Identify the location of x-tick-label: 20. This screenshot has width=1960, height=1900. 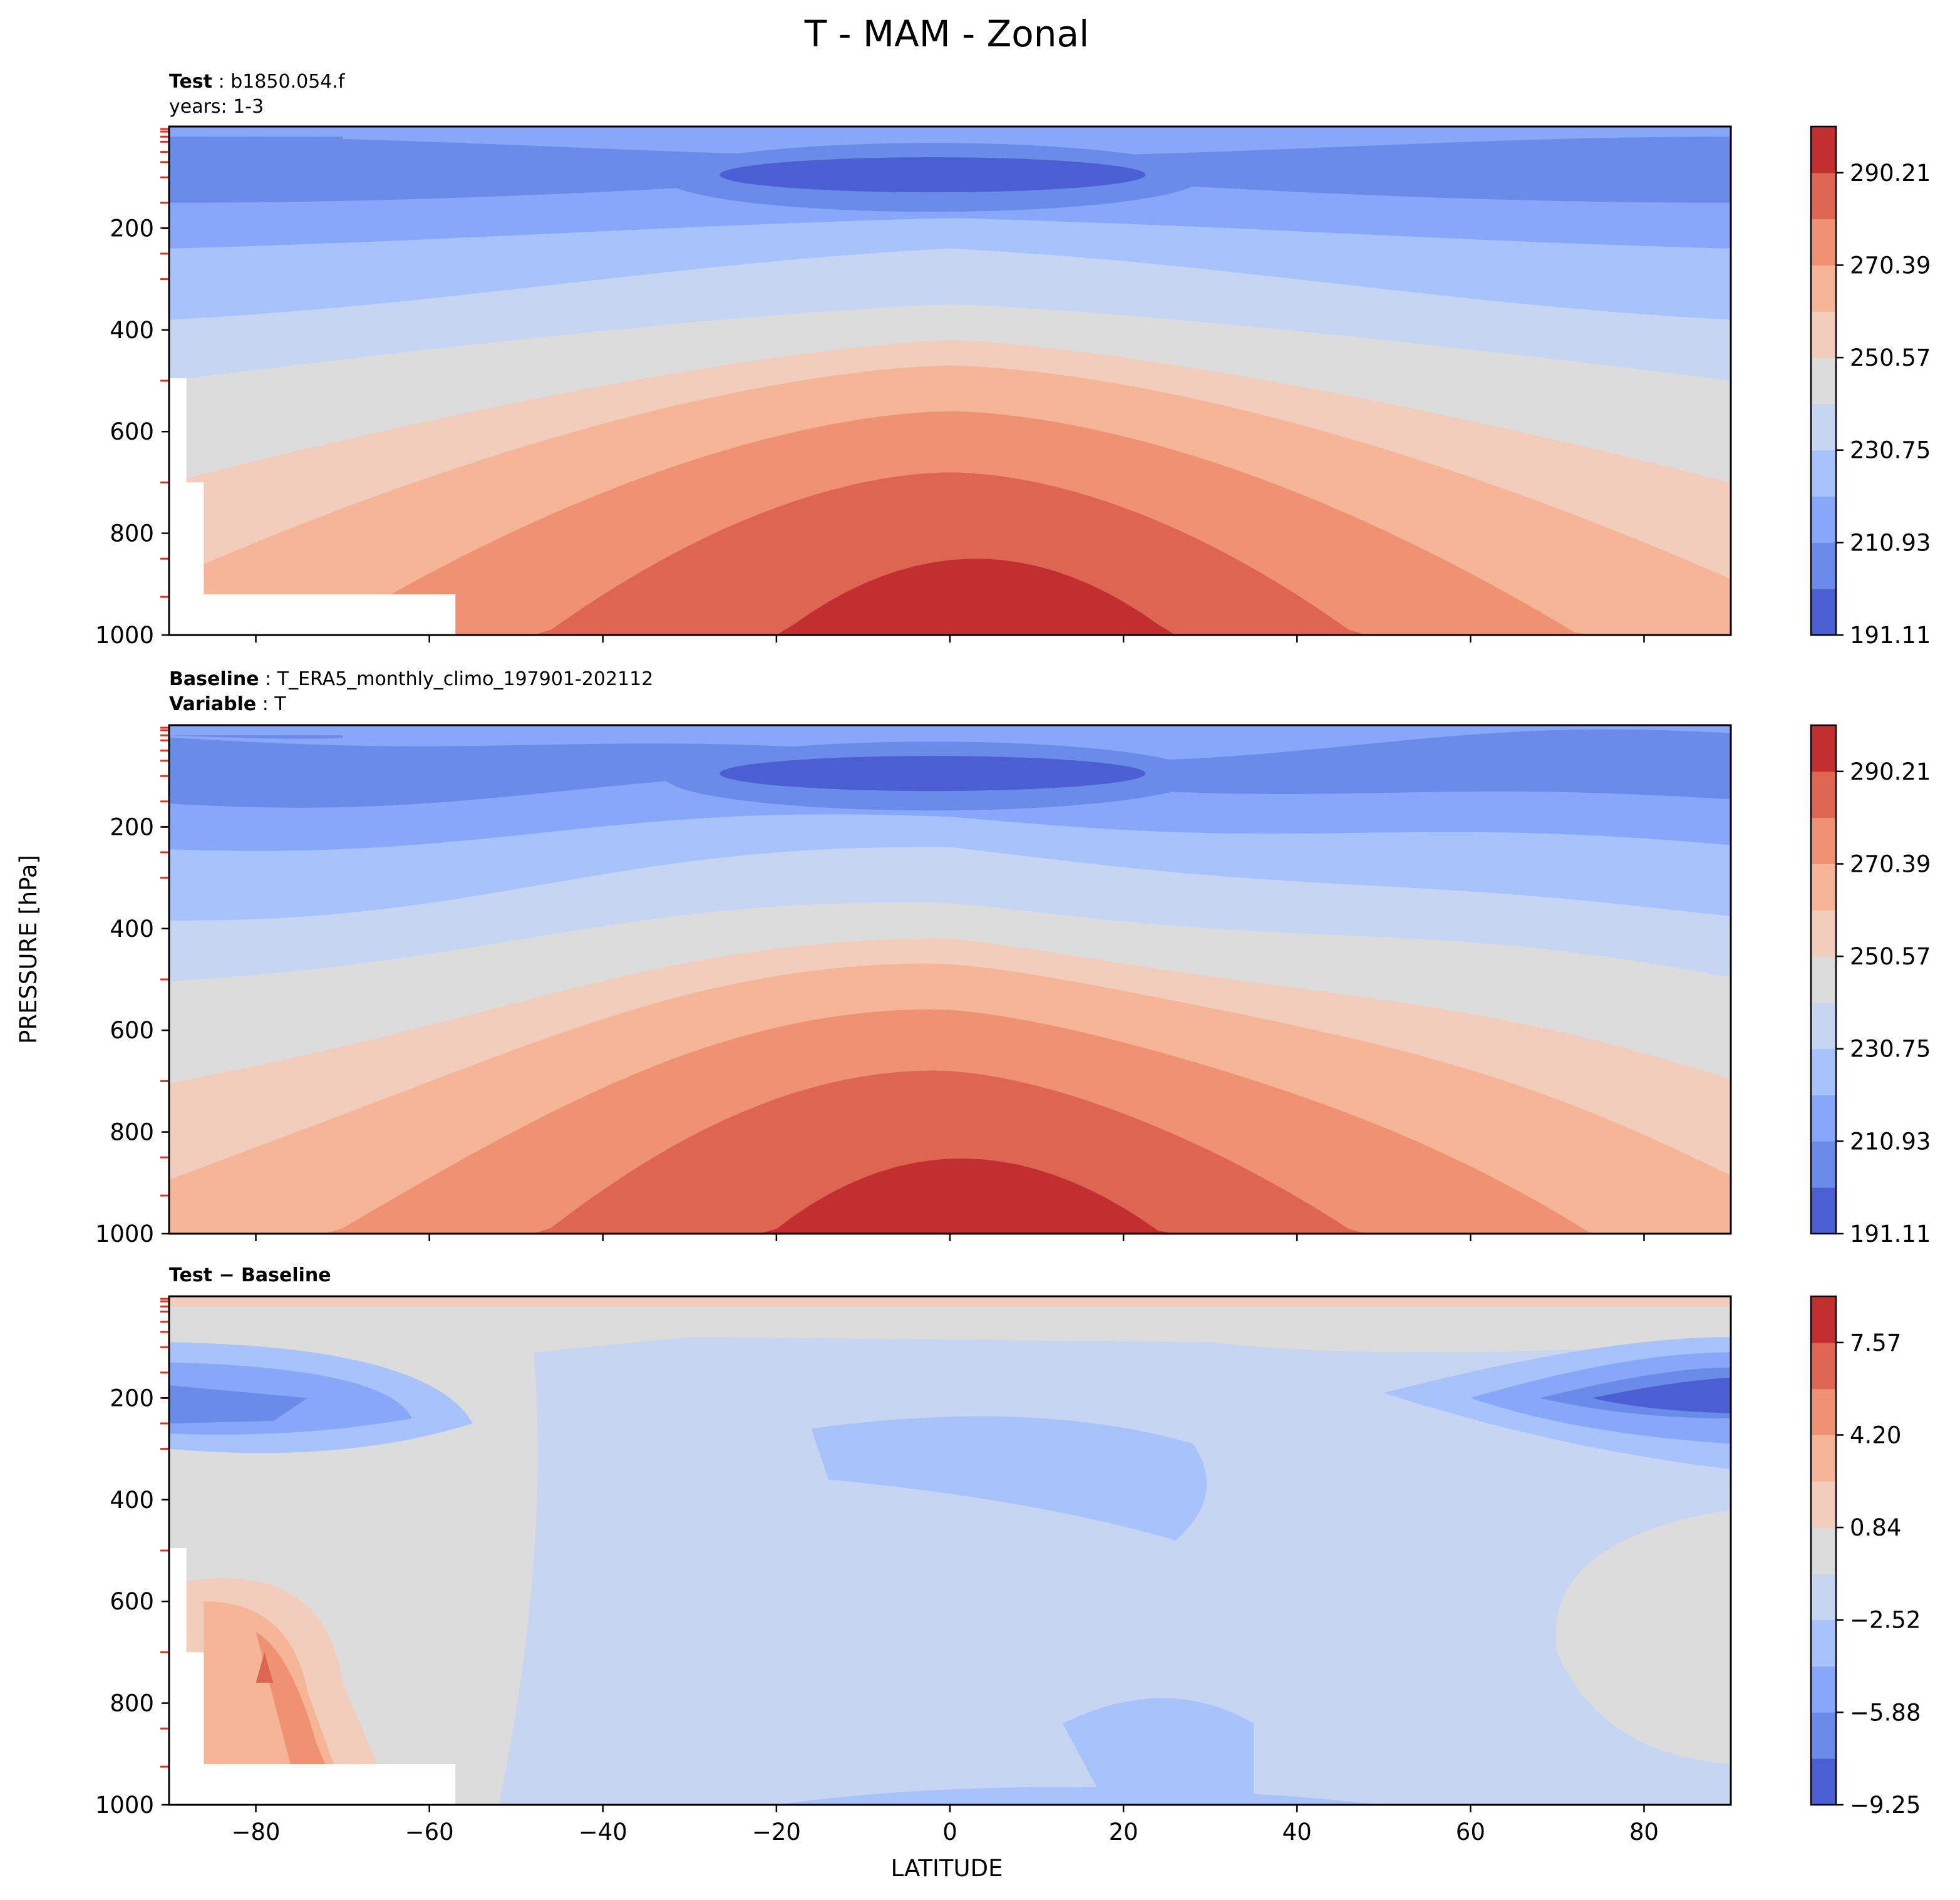
(1123, 1832).